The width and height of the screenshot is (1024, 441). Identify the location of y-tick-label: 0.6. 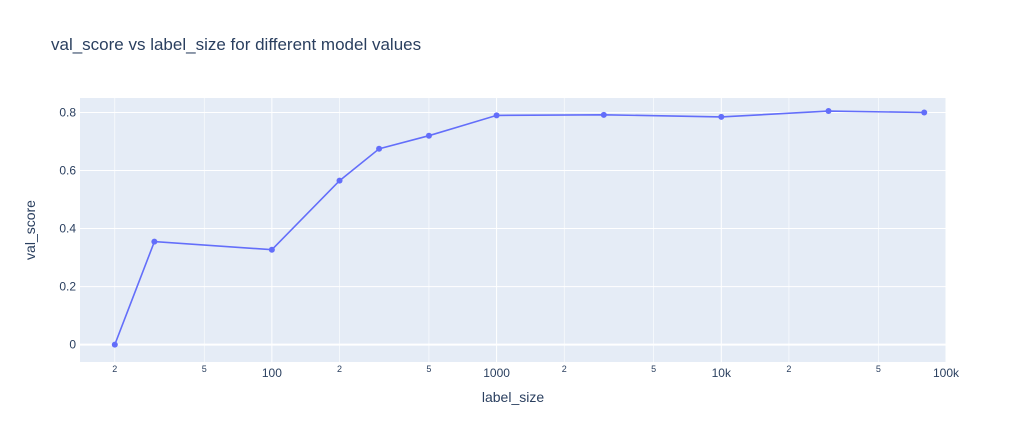
(67, 171).